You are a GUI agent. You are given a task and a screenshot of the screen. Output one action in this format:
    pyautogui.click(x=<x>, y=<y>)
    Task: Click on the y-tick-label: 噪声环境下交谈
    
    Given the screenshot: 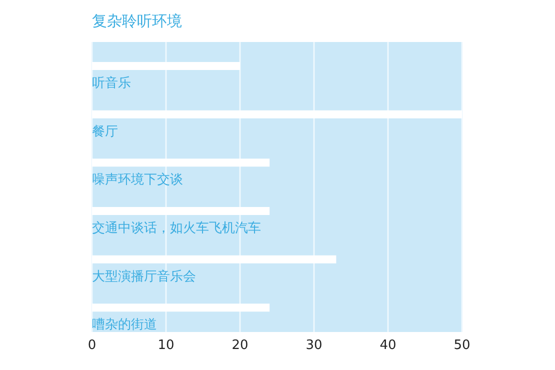 What is the action you would take?
    pyautogui.click(x=137, y=180)
    